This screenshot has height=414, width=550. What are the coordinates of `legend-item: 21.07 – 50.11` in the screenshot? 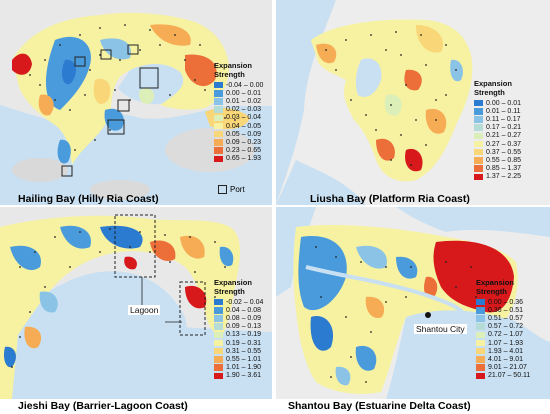 It's located at (503, 376).